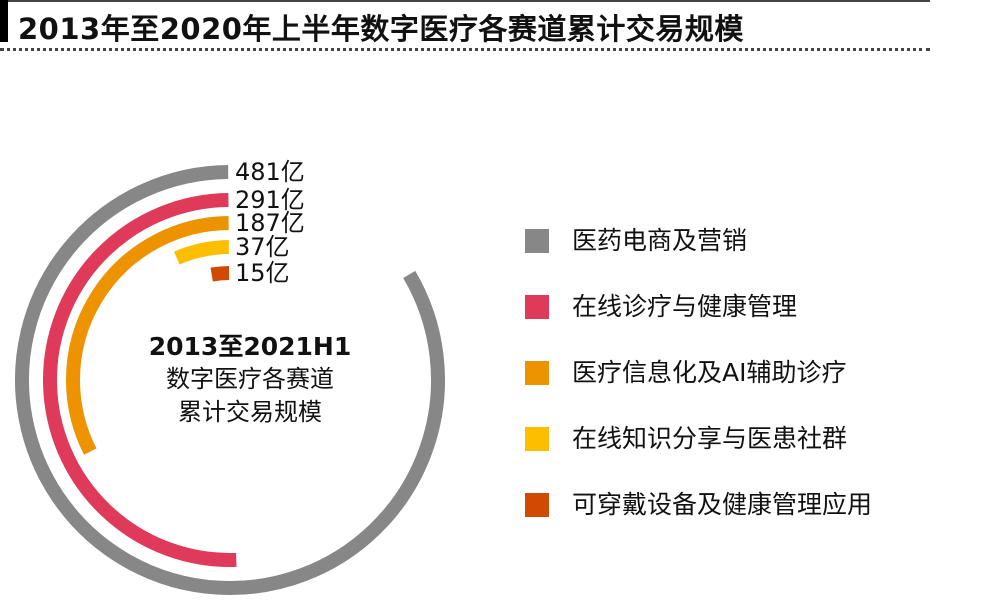 The height and width of the screenshot is (612, 1000). I want to click on legend-label: 医药电商及营销, so click(660, 240).